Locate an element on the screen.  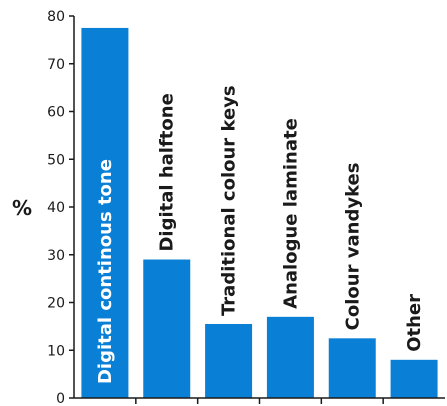
y-tick-label: 10 is located at coordinates (56, 351).